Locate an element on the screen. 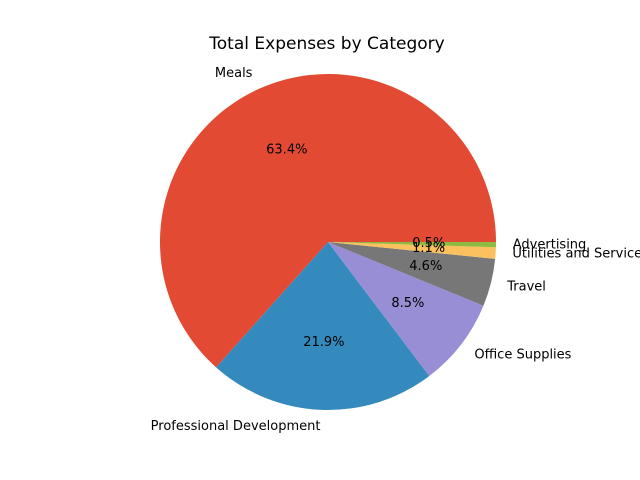  chart-title: Total Expenses by Category is located at coordinates (326, 44).